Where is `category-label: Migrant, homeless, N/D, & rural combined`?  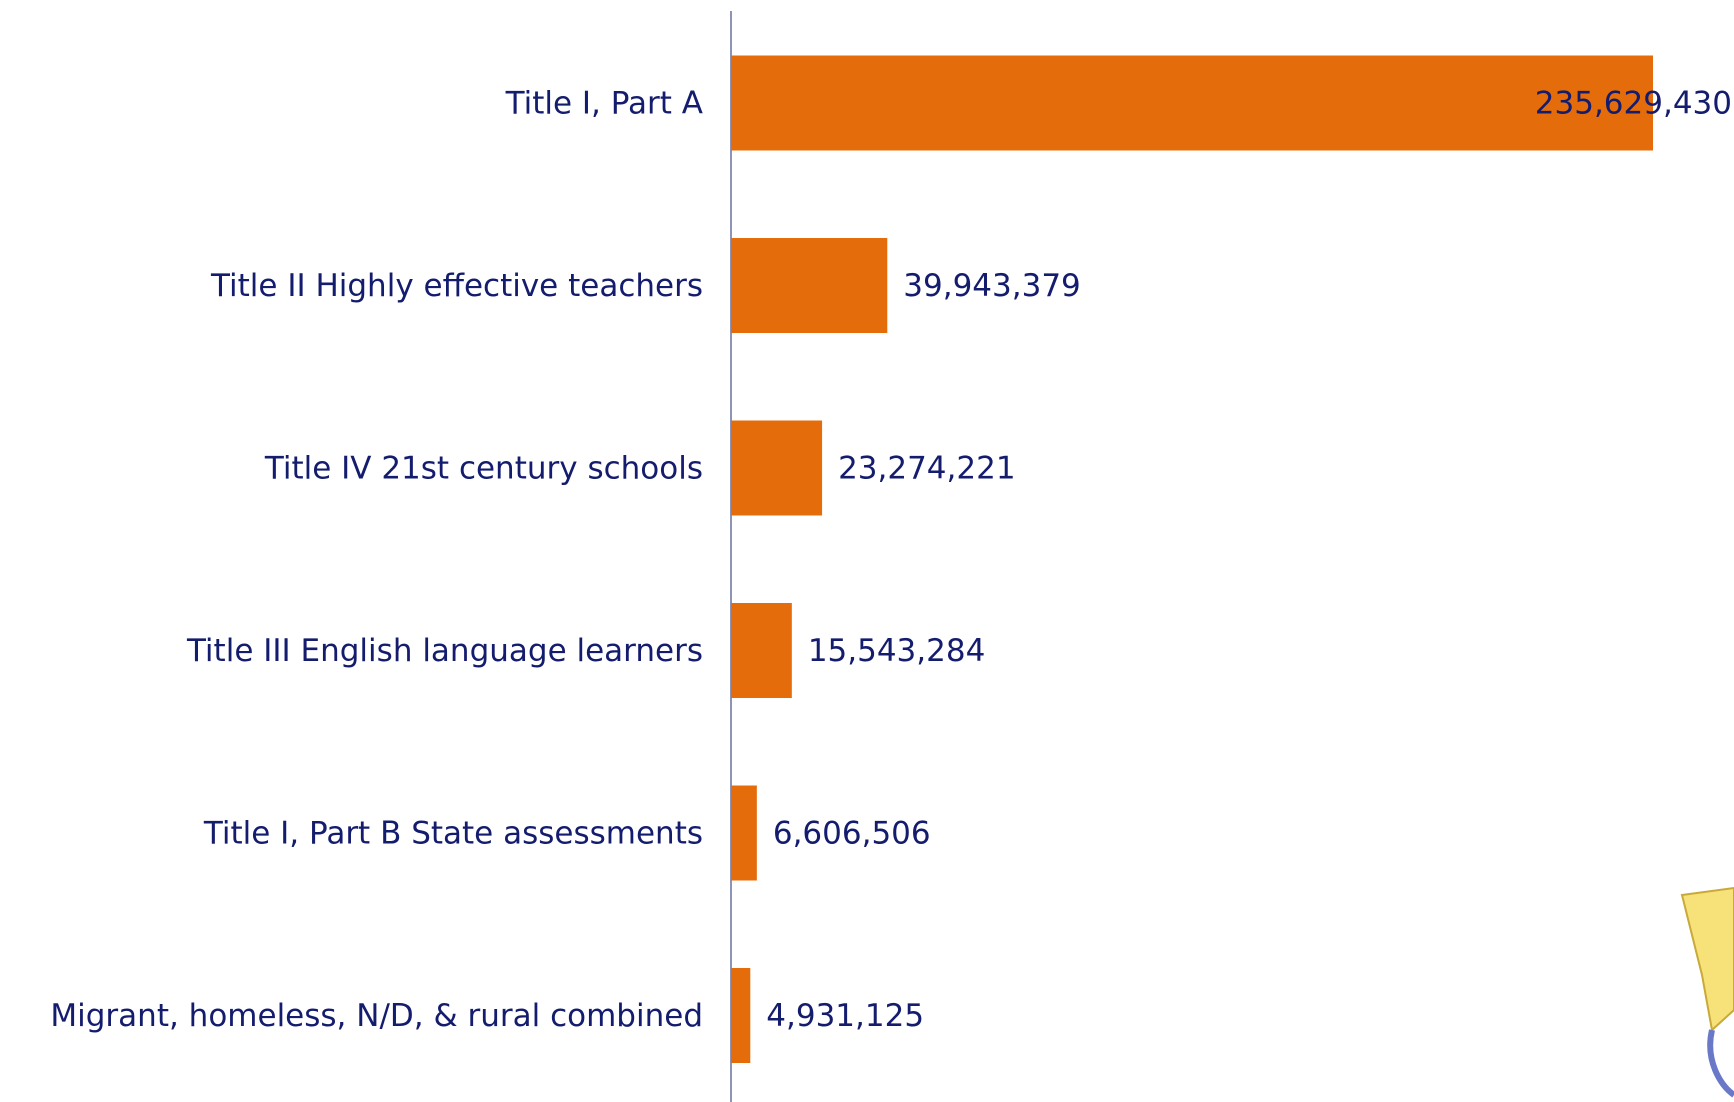
category-label: Migrant, homeless, N/D, & rural combined is located at coordinates (376, 1016).